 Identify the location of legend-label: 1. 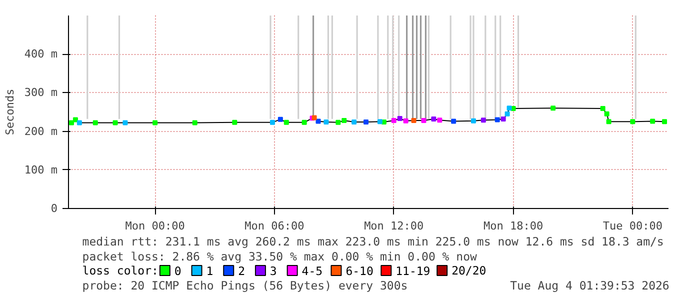
(210, 271).